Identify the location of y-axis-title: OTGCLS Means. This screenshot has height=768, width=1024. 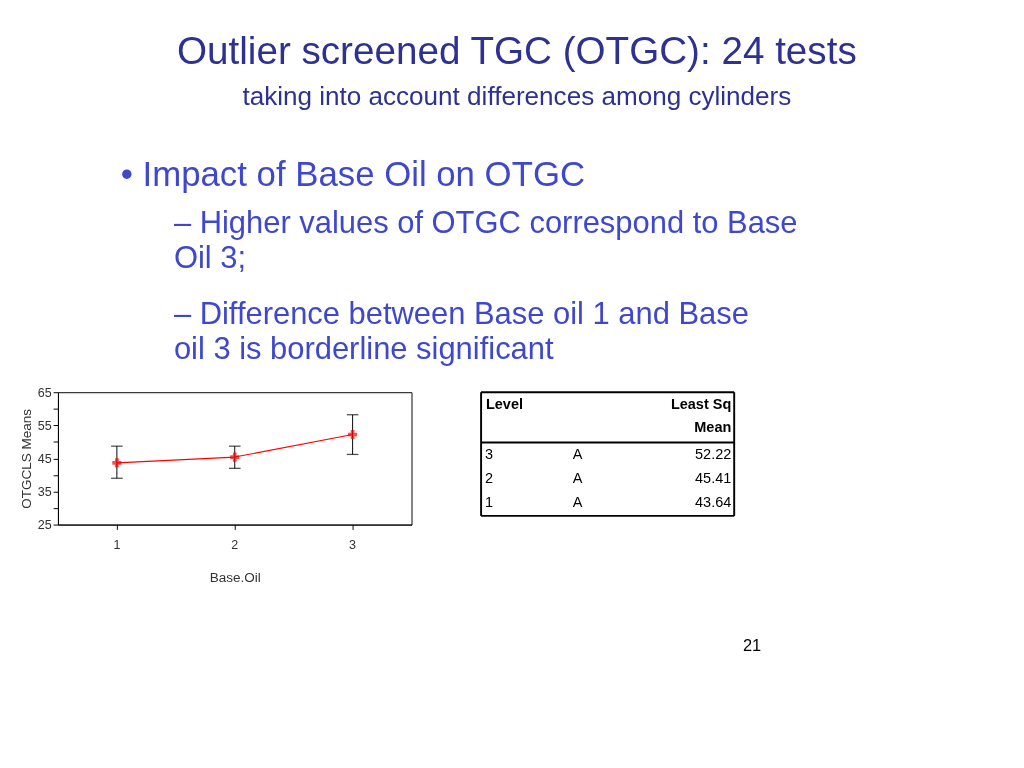
(26, 458).